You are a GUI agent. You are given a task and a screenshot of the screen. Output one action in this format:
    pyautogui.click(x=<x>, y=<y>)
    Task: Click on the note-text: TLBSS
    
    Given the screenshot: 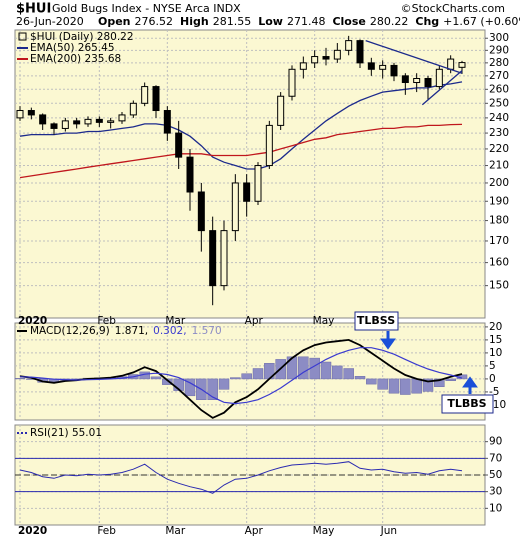 What is the action you would take?
    pyautogui.click(x=376, y=320)
    